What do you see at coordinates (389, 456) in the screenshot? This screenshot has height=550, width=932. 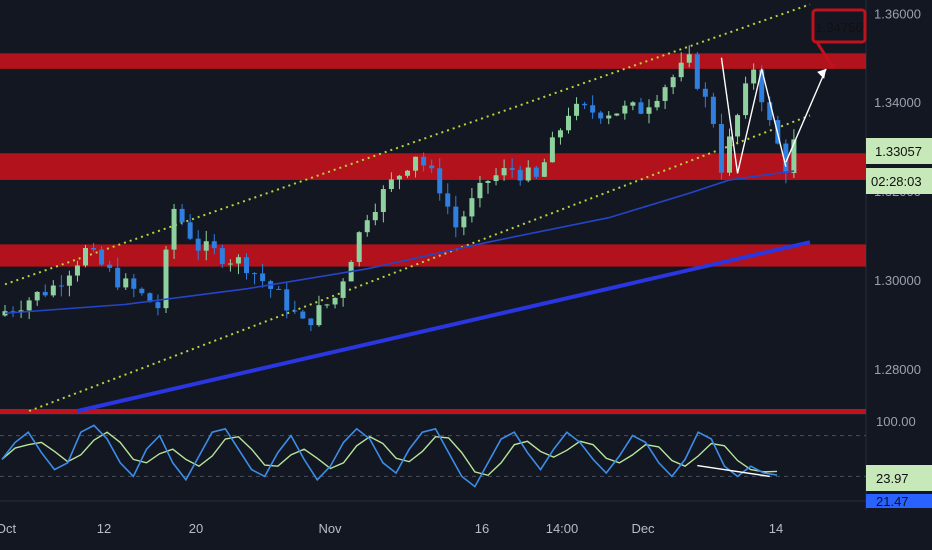 I see `stochastic-k-line` at bounding box center [389, 456].